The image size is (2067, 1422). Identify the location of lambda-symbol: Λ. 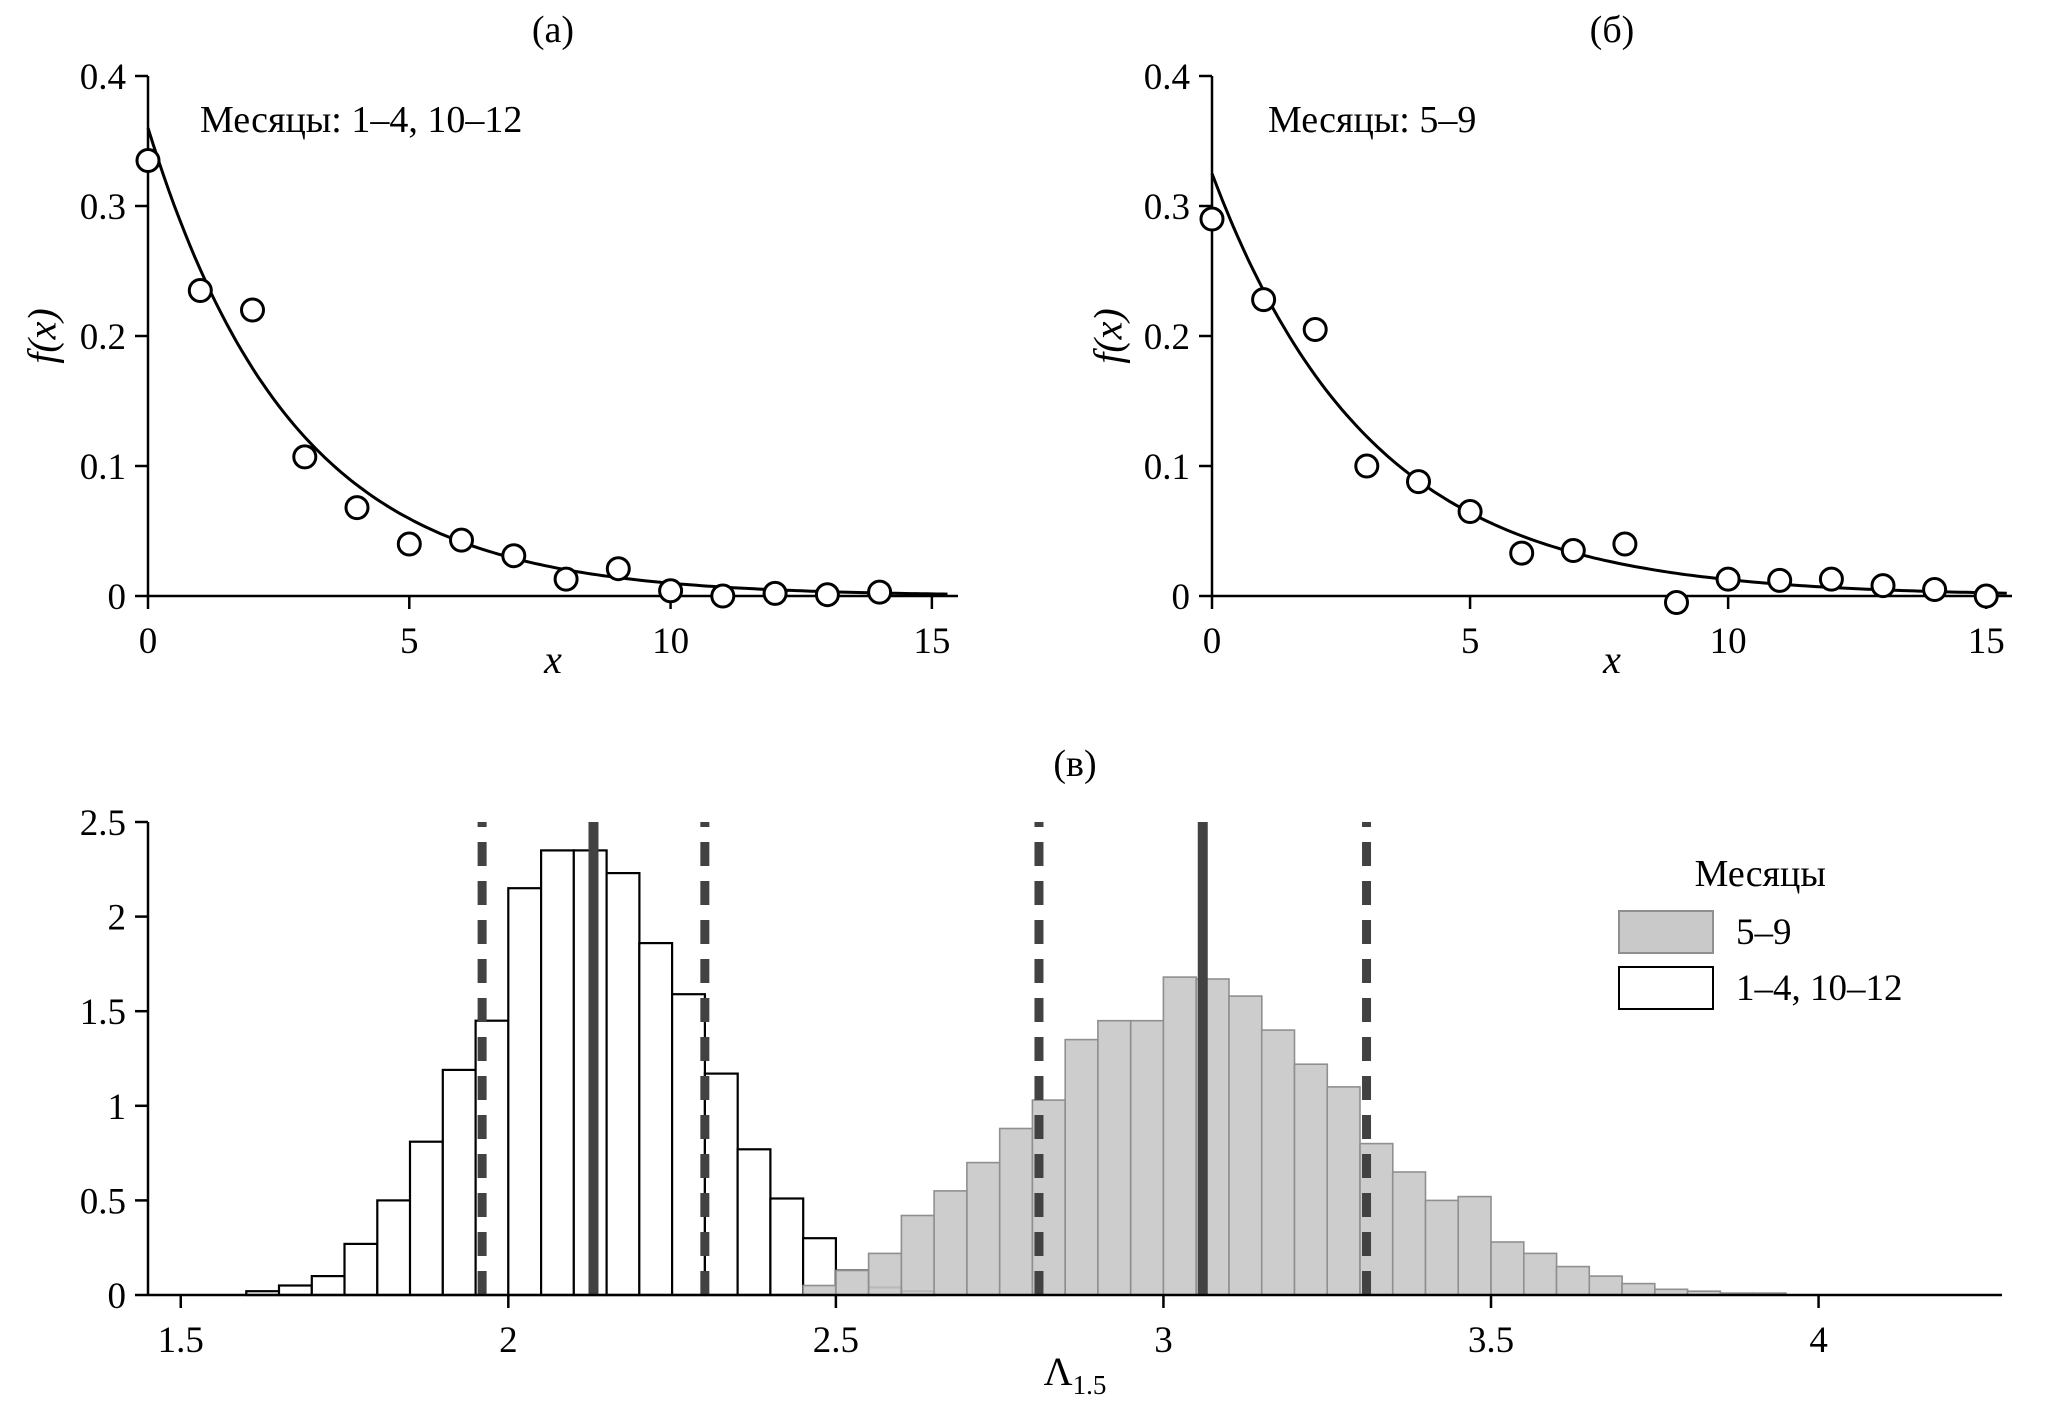
(1058, 1371).